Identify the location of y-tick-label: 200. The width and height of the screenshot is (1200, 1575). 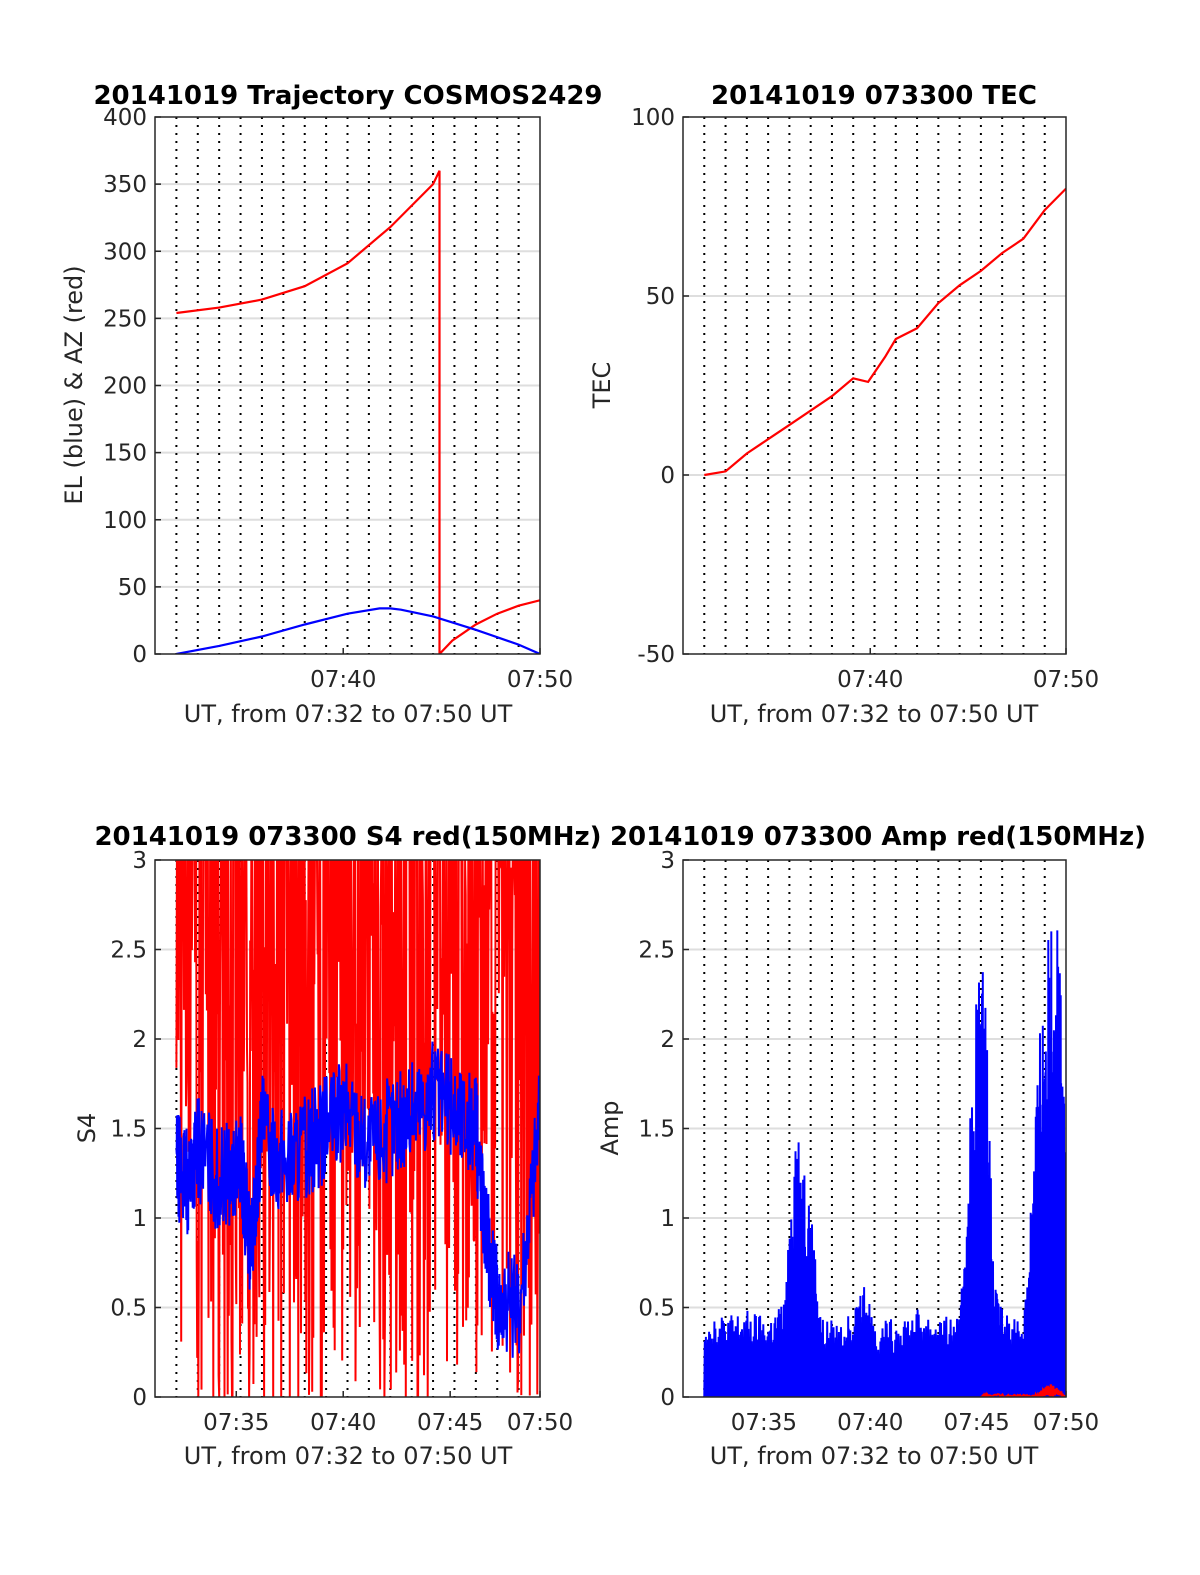
(125, 387).